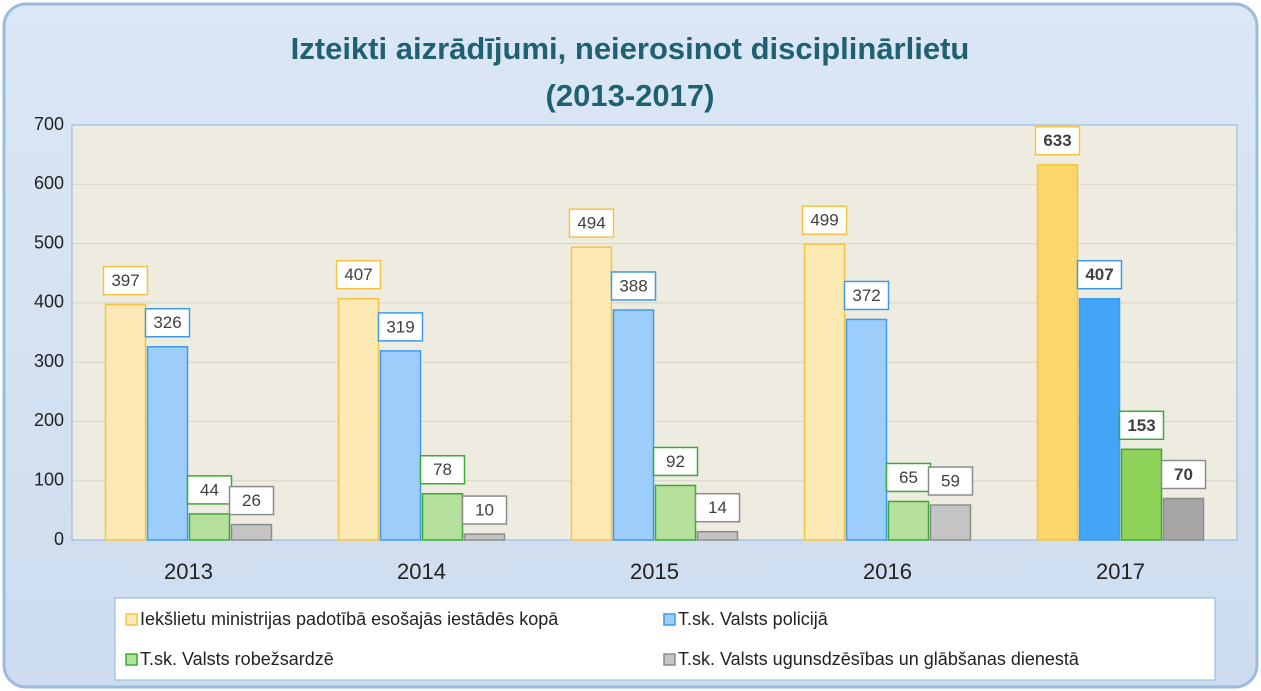  I want to click on data-label: 44, so click(209, 489).